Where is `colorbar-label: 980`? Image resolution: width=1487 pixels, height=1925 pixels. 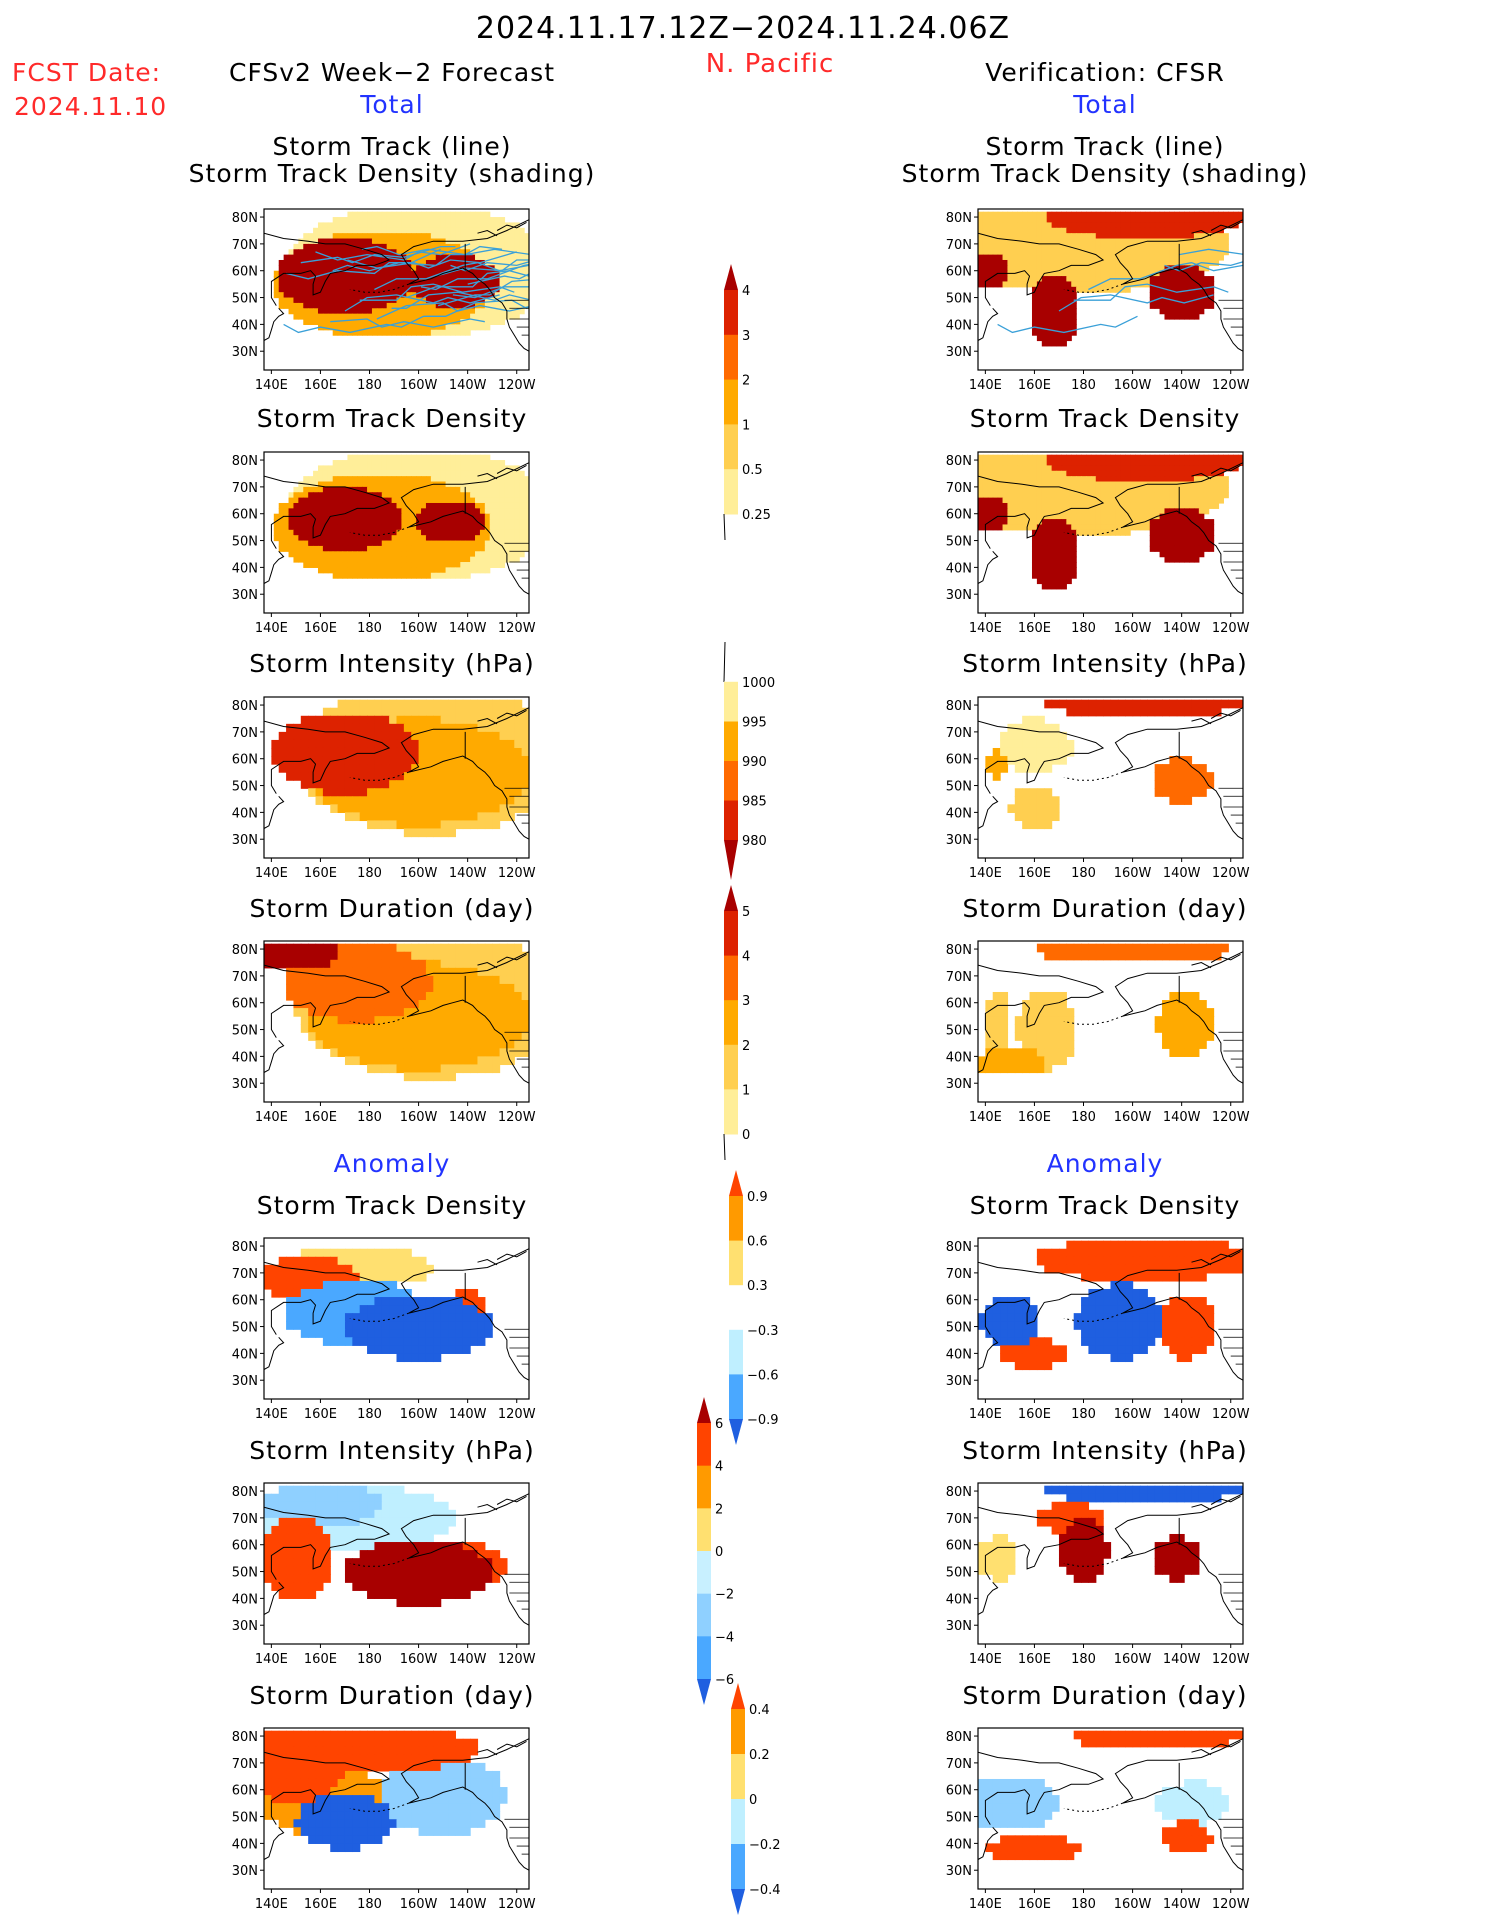
colorbar-label: 980 is located at coordinates (754, 841).